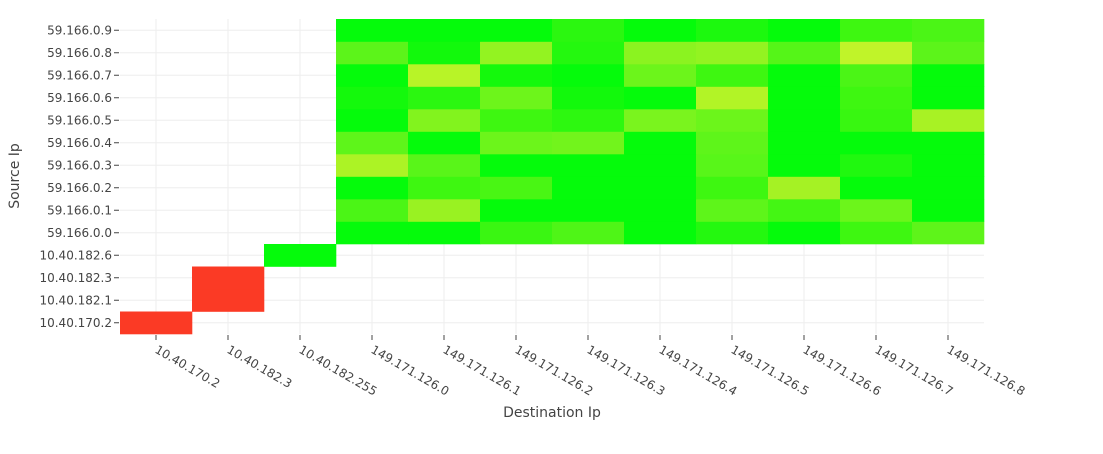  I want to click on y-tick-label: 59.166.0.9, so click(79, 30).